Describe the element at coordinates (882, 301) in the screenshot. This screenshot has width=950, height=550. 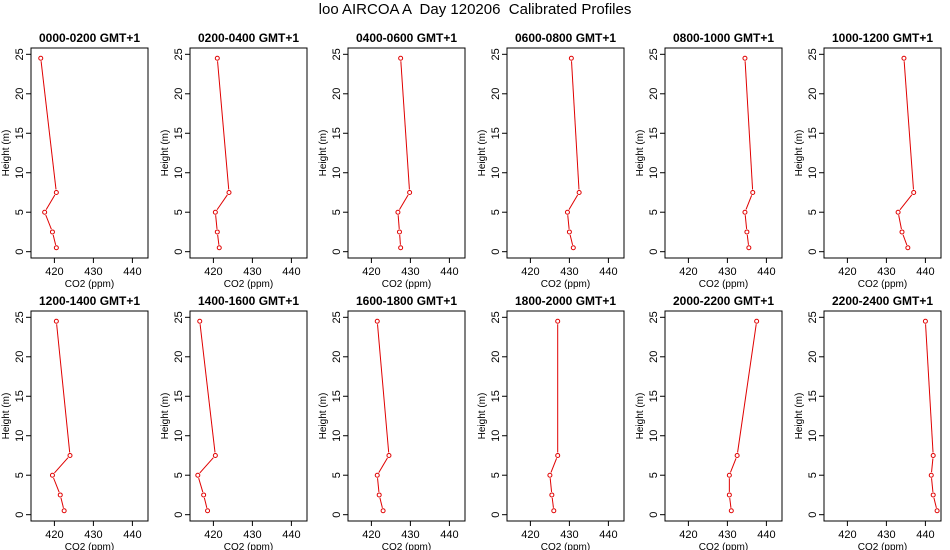
I see `panel-title: 2200-2400 GMT+1` at that location.